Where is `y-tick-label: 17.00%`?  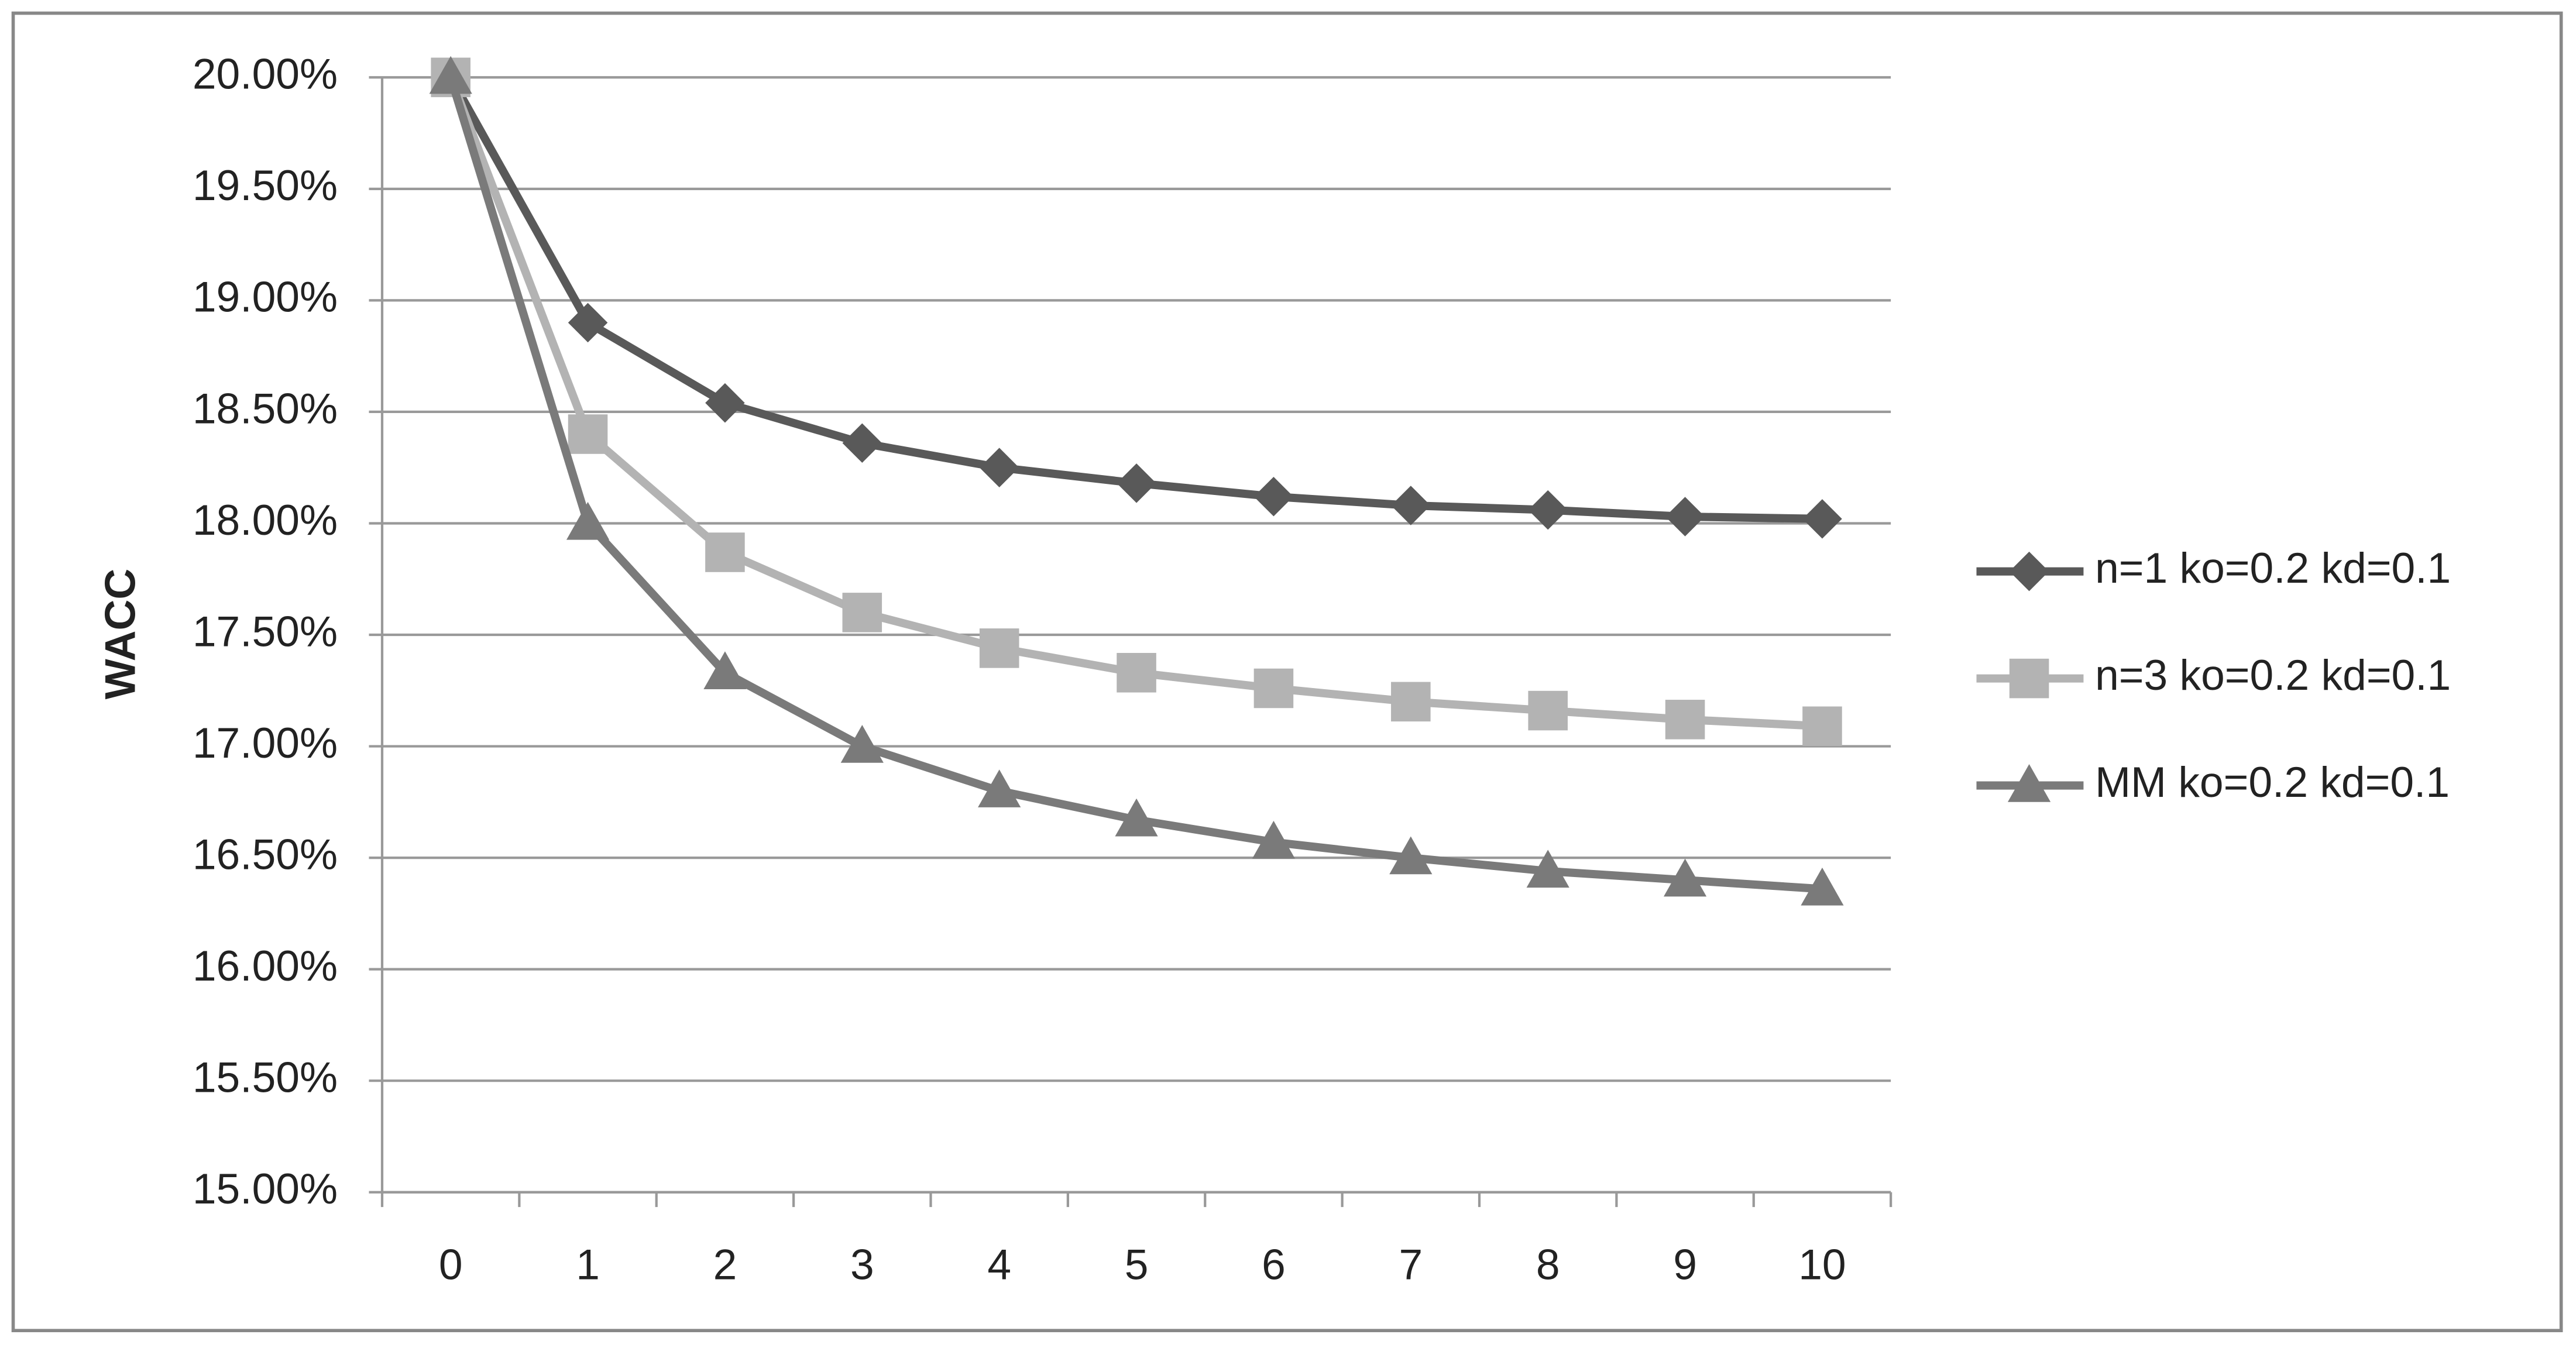
y-tick-label: 17.00% is located at coordinates (265, 743).